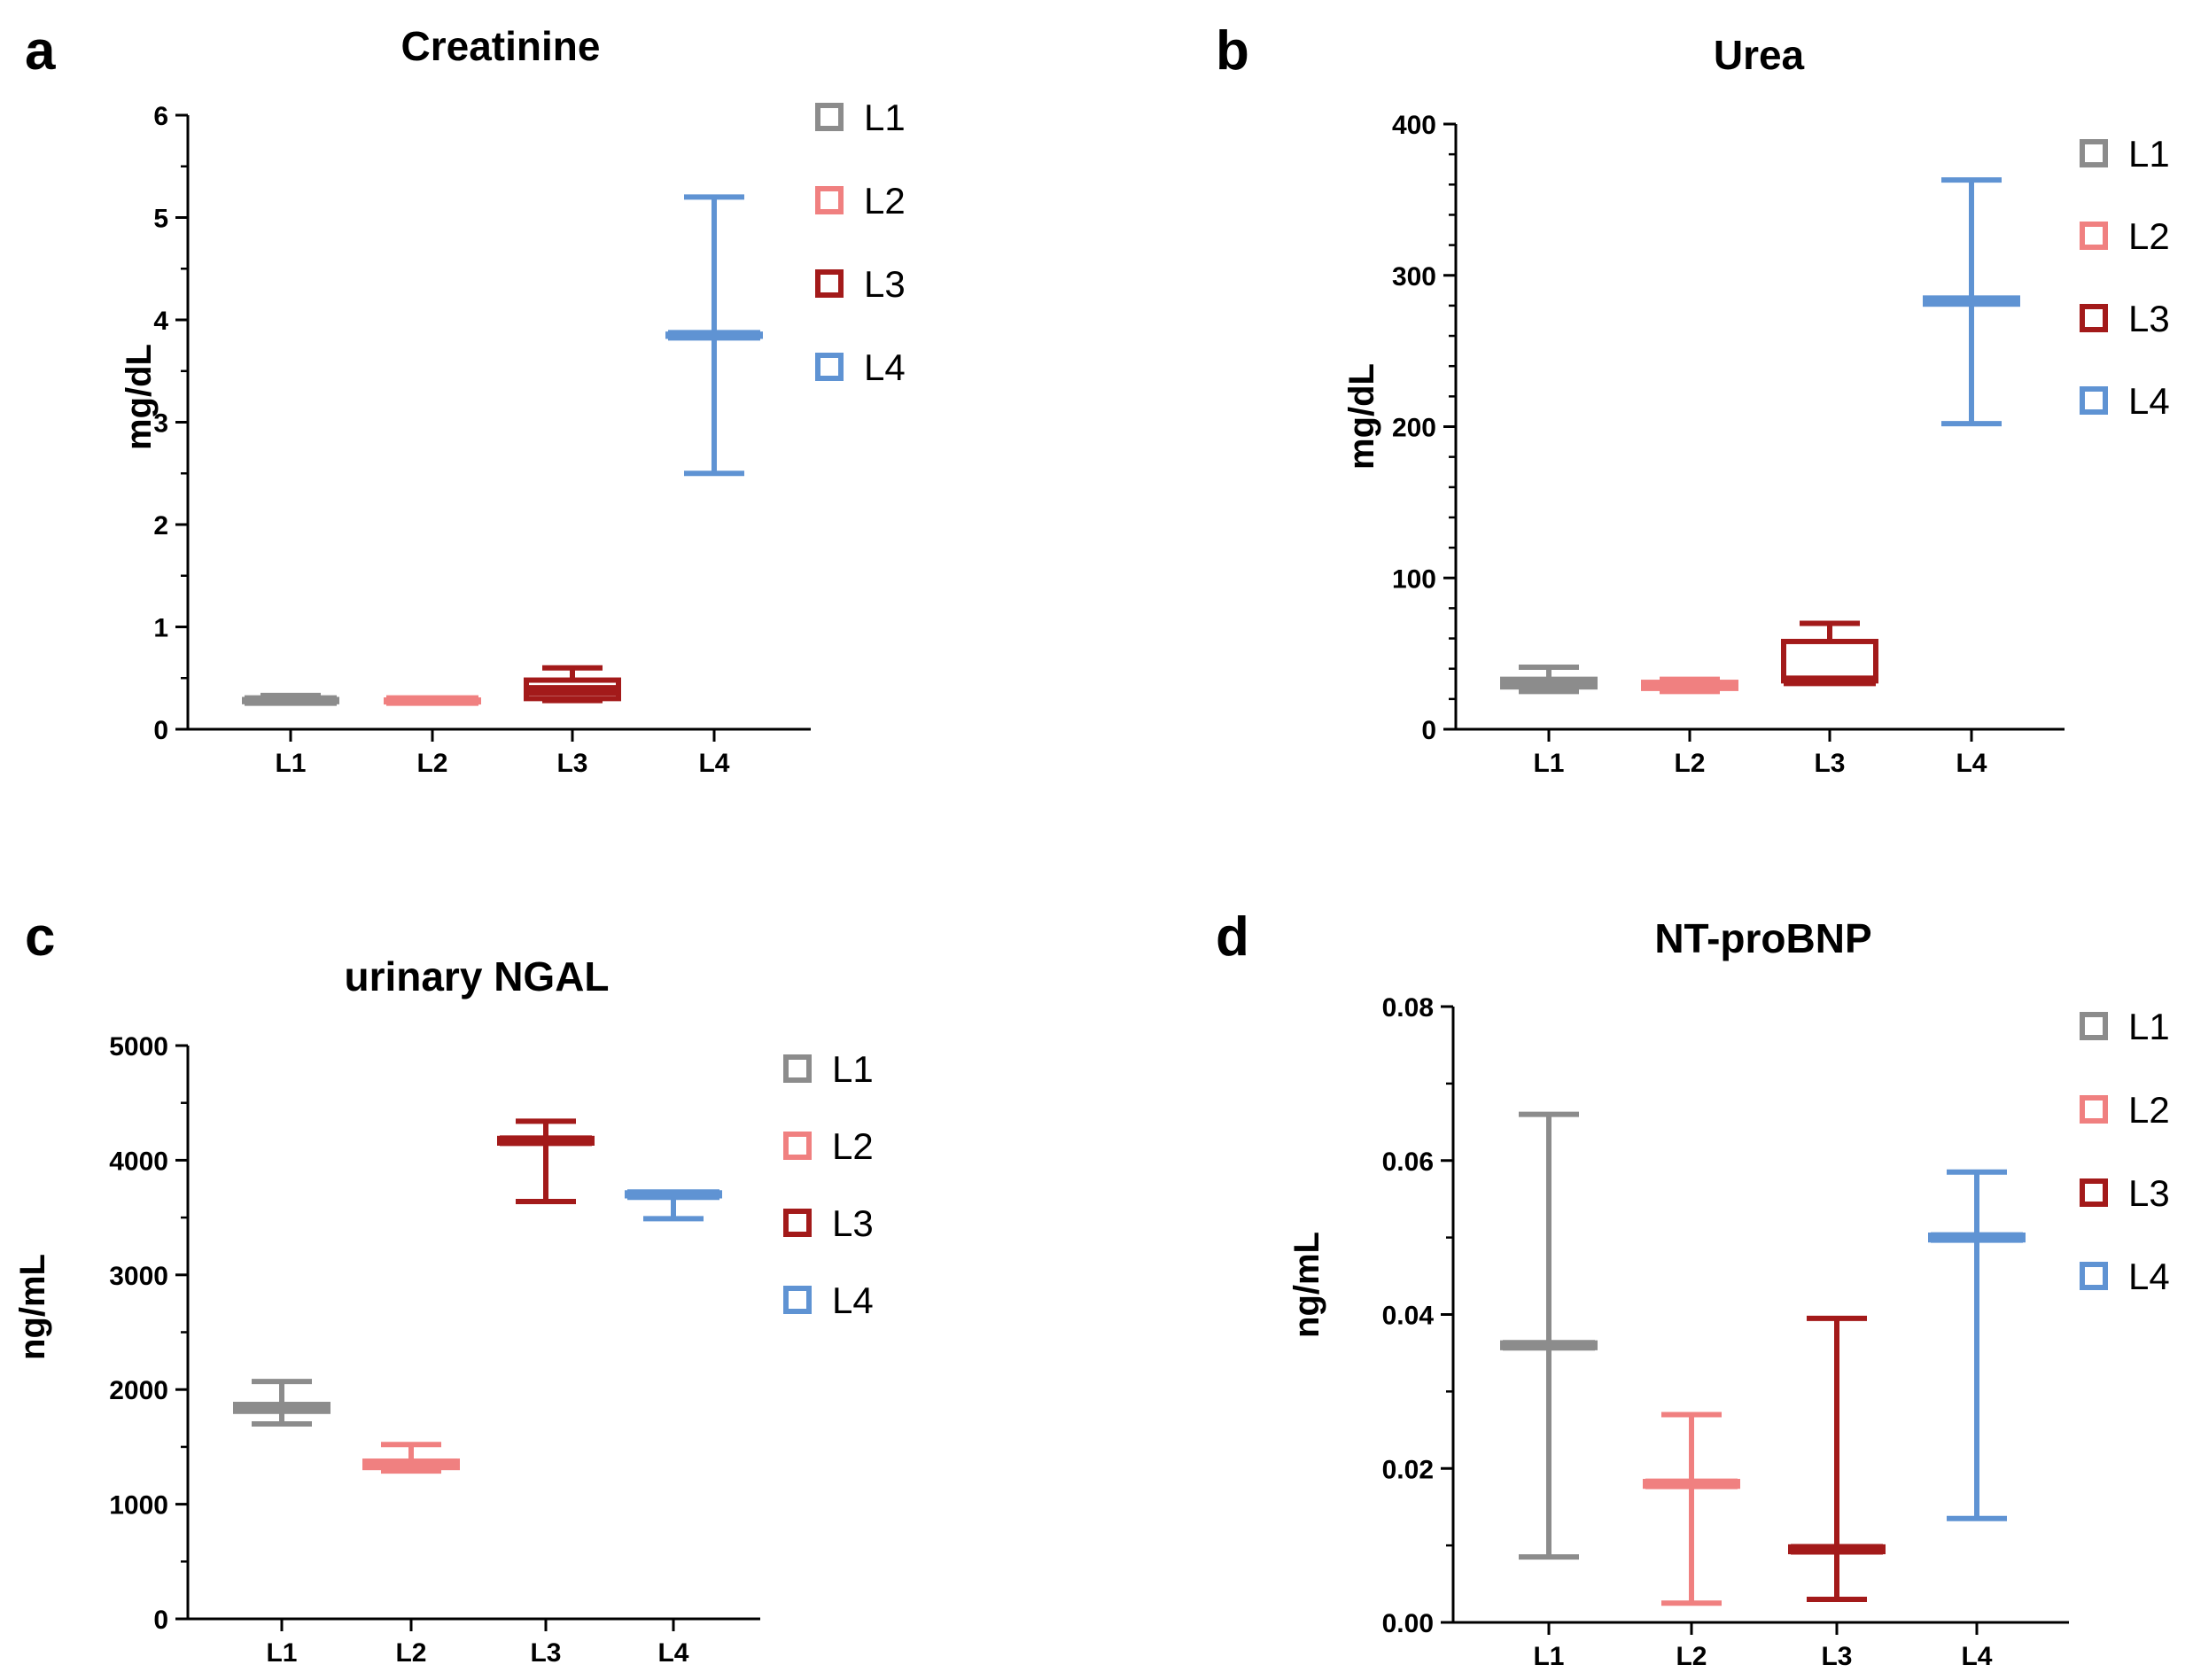 This screenshot has width=2193, height=1680. I want to click on y-tick-label: 0, so click(160, 1620).